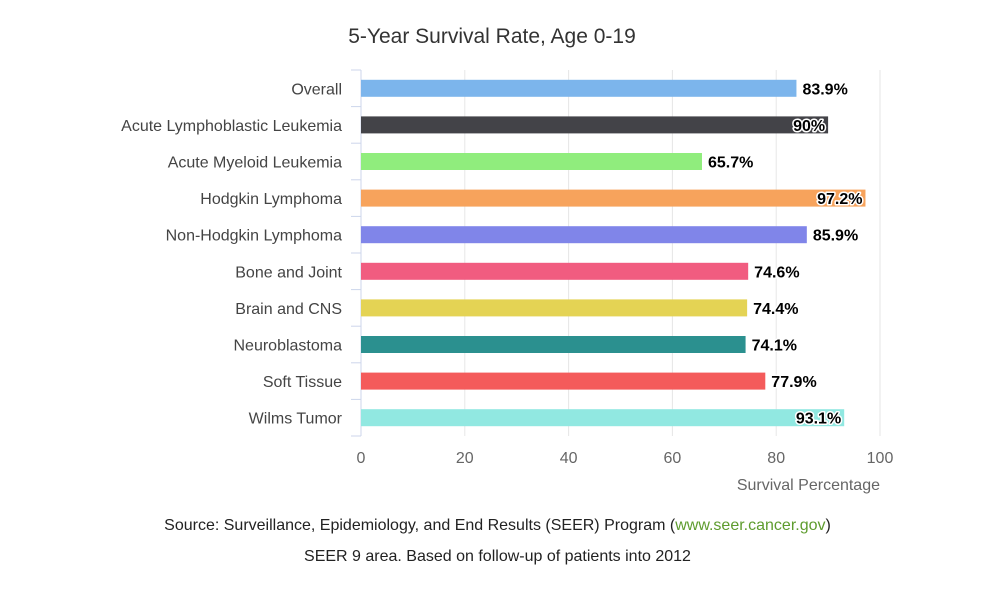 The width and height of the screenshot is (995, 604). Describe the element at coordinates (492, 36) in the screenshot. I see `chart-title: 5-Year Survival Rate, Age 0-19` at that location.